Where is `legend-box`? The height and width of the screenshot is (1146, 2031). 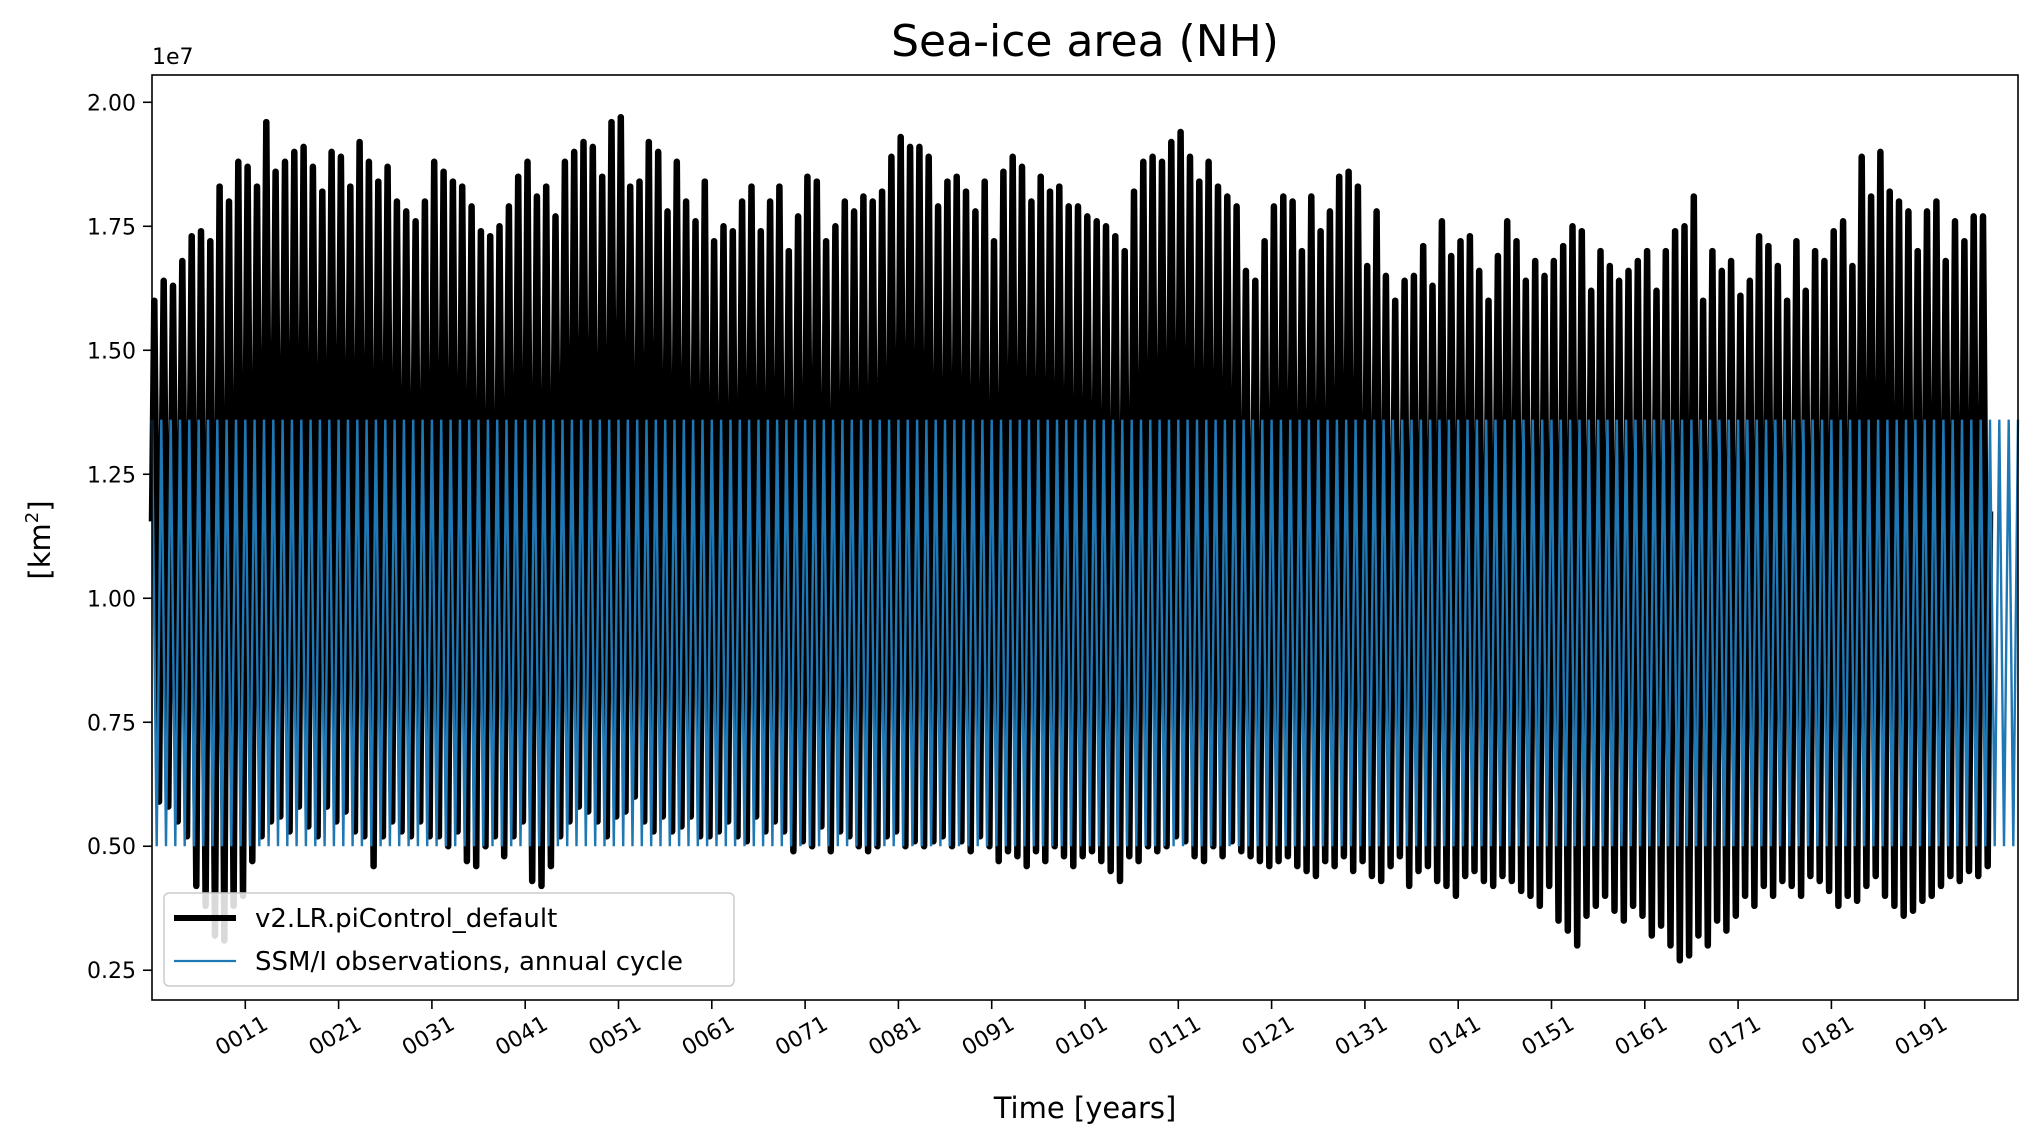
legend-box is located at coordinates (449, 939).